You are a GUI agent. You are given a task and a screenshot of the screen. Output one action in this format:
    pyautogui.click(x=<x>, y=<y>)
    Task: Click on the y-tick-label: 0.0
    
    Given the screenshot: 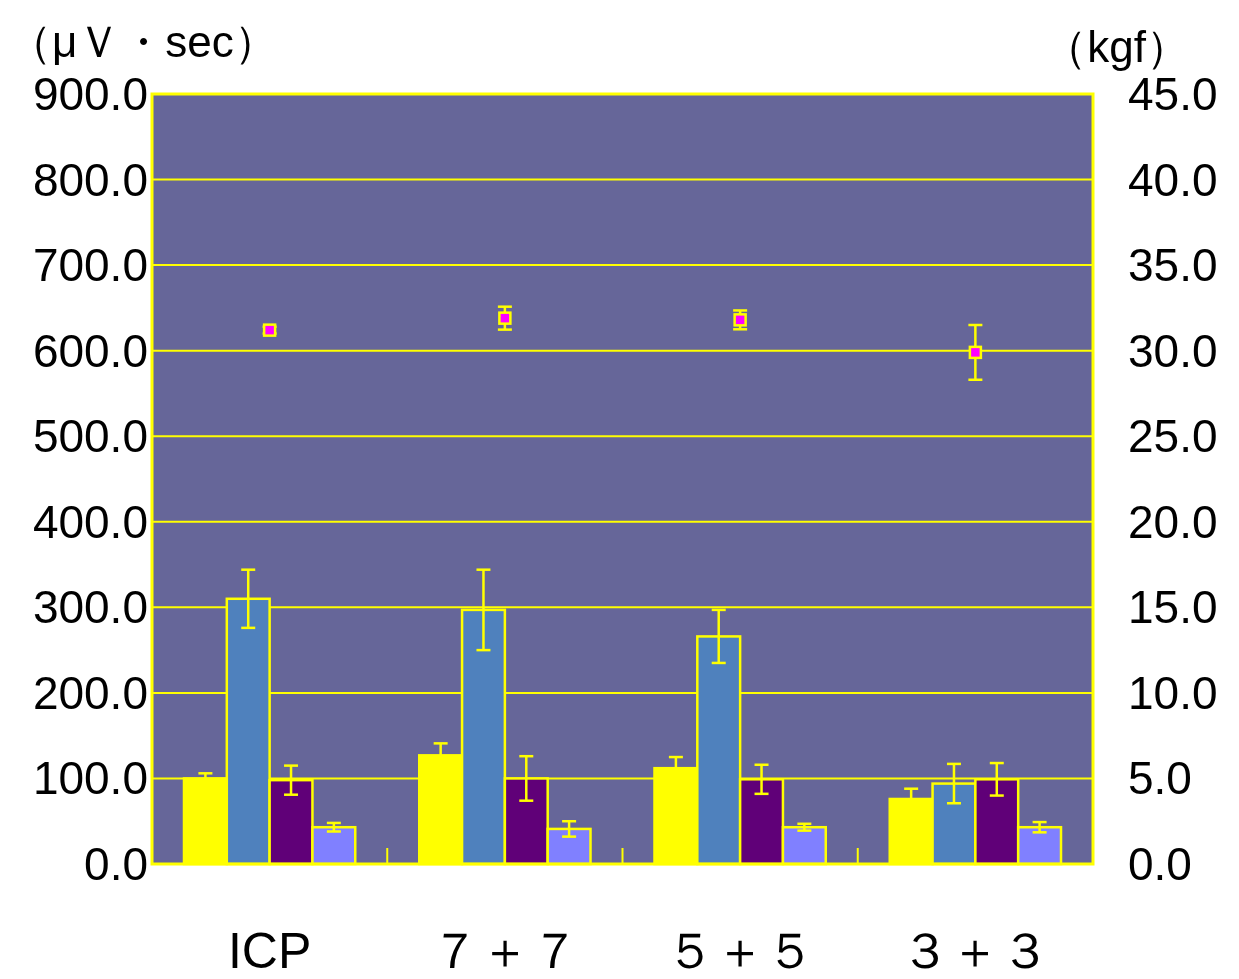 What is the action you would take?
    pyautogui.click(x=116, y=864)
    